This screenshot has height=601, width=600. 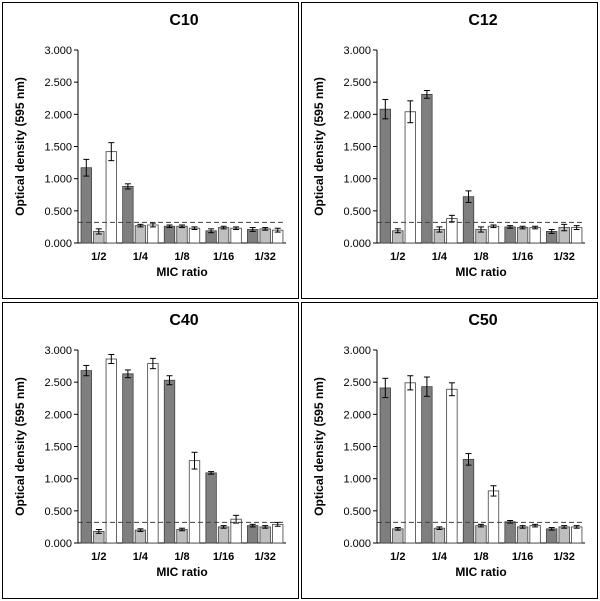 What do you see at coordinates (482, 20) in the screenshot?
I see `chart-title: C12` at bounding box center [482, 20].